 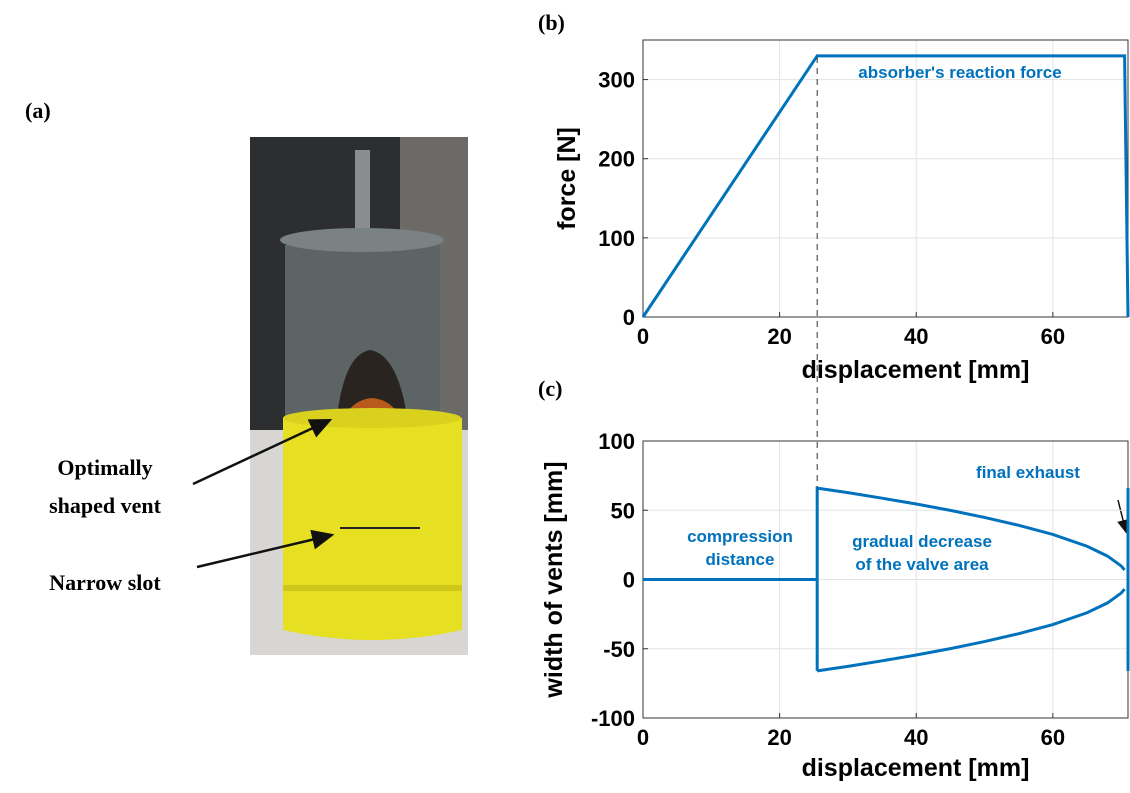 What do you see at coordinates (922, 564) in the screenshot?
I see `annotation: of the valve area` at bounding box center [922, 564].